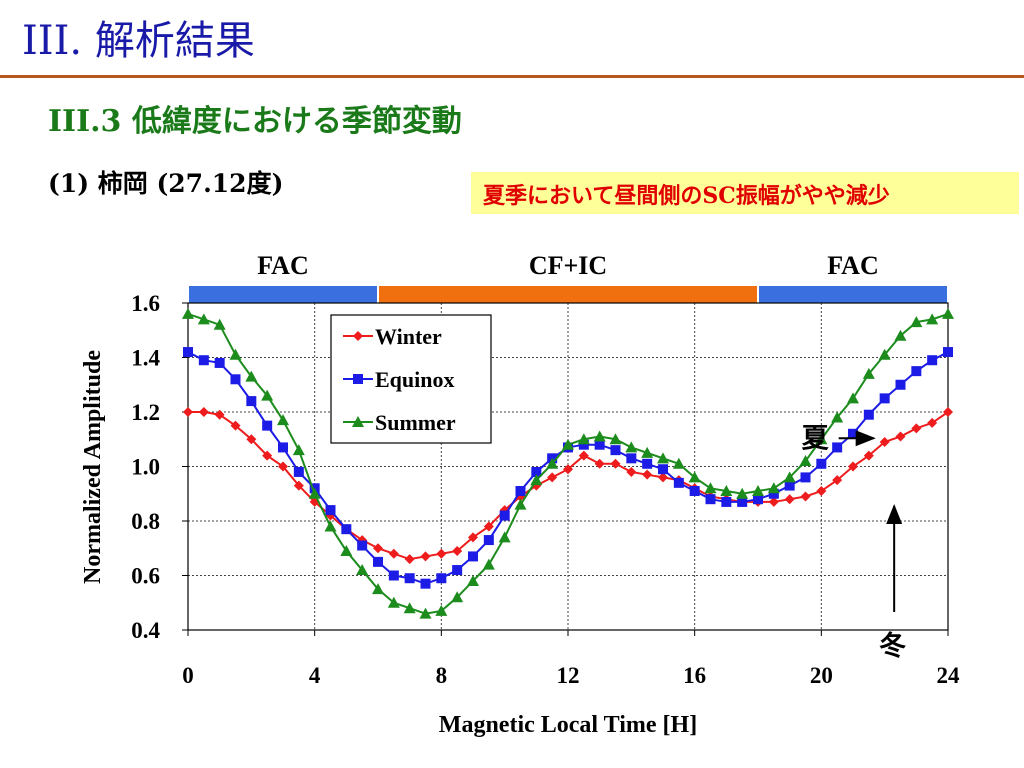  What do you see at coordinates (442, 675) in the screenshot?
I see `x-tick-label: 8` at bounding box center [442, 675].